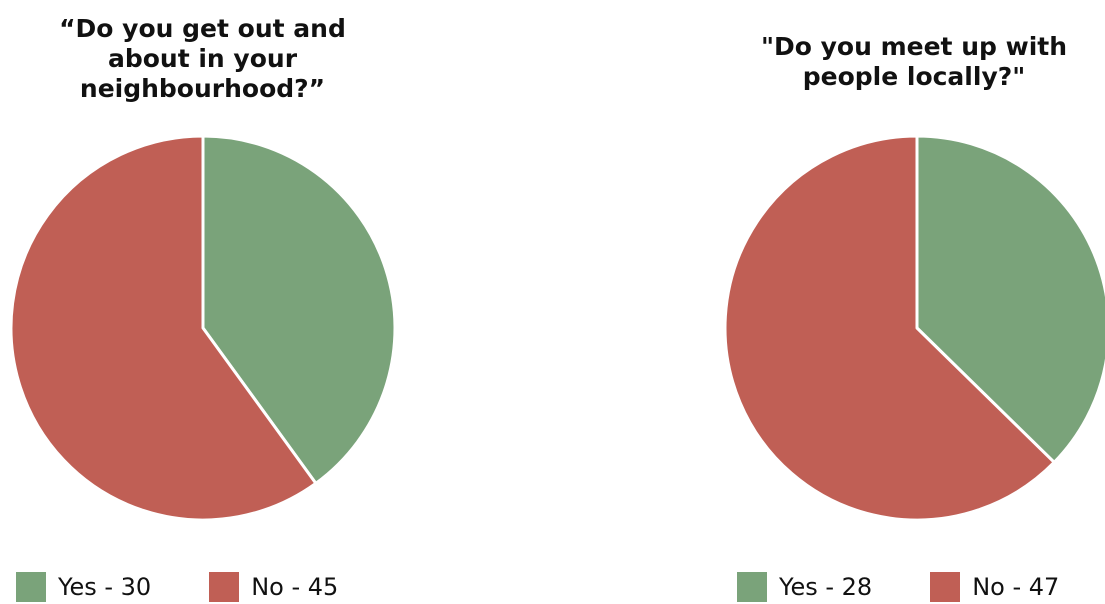 The width and height of the screenshot is (1105, 604). Describe the element at coordinates (826, 587) in the screenshot. I see `legend-label-yes: Yes - 28` at that location.